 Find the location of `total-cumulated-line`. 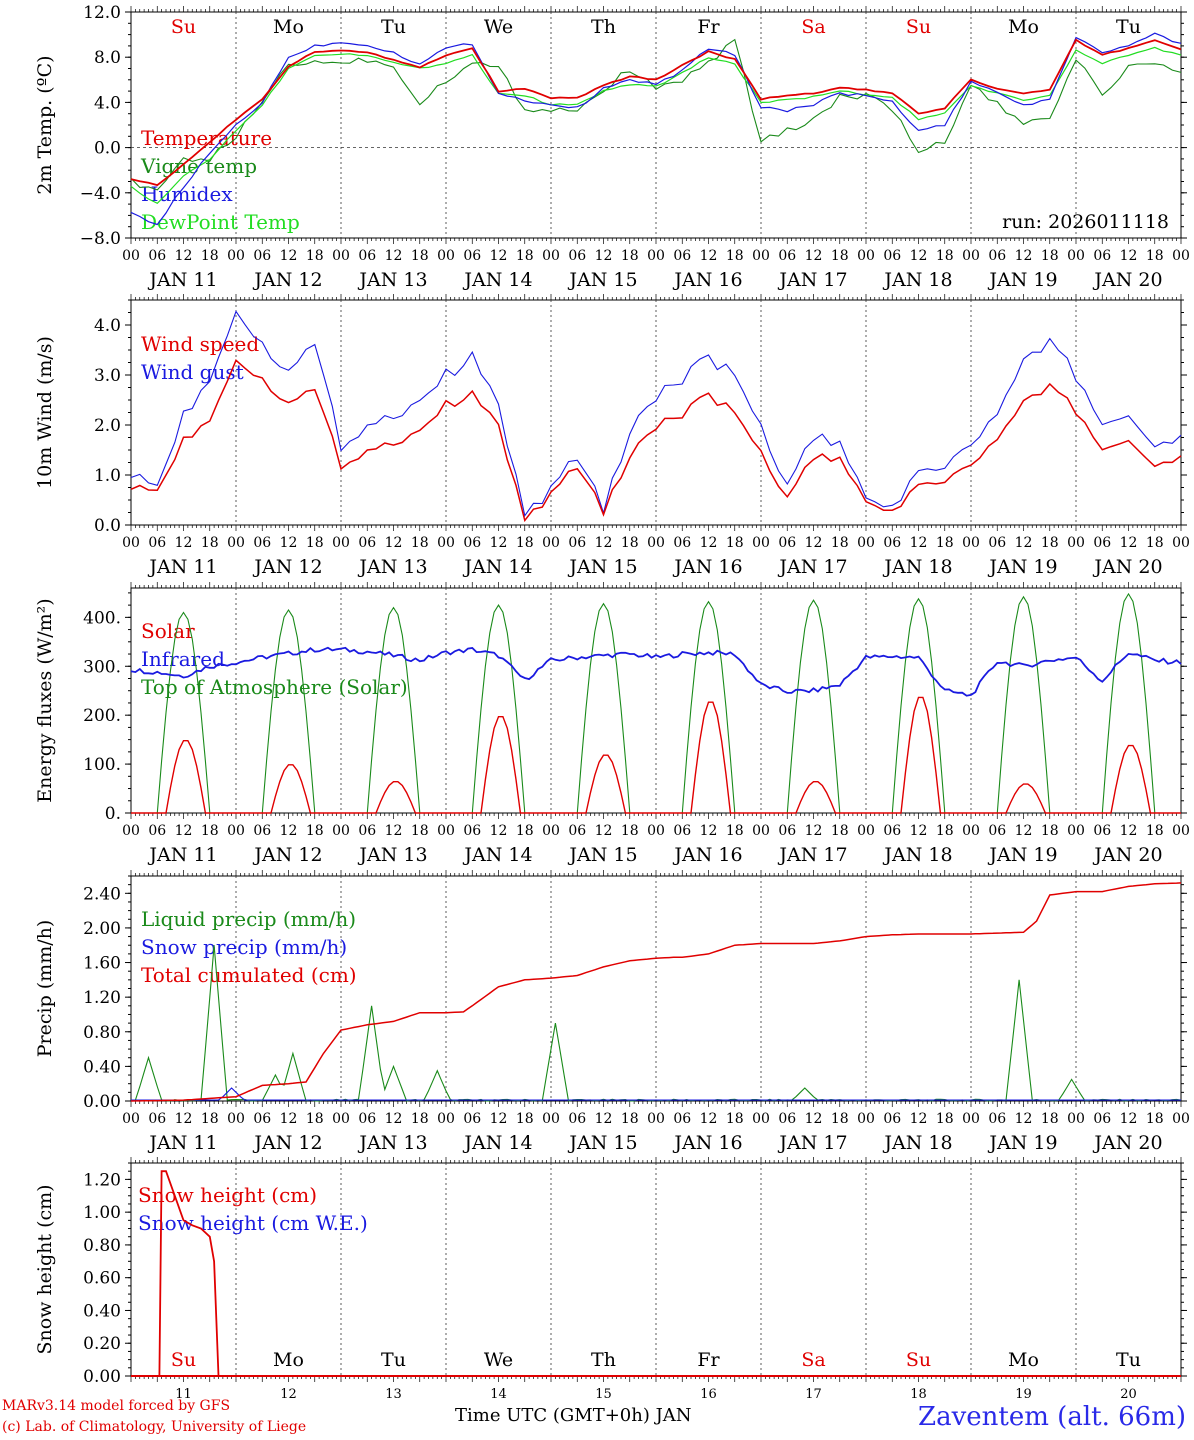

total-cumulated-line is located at coordinates (656, 992).